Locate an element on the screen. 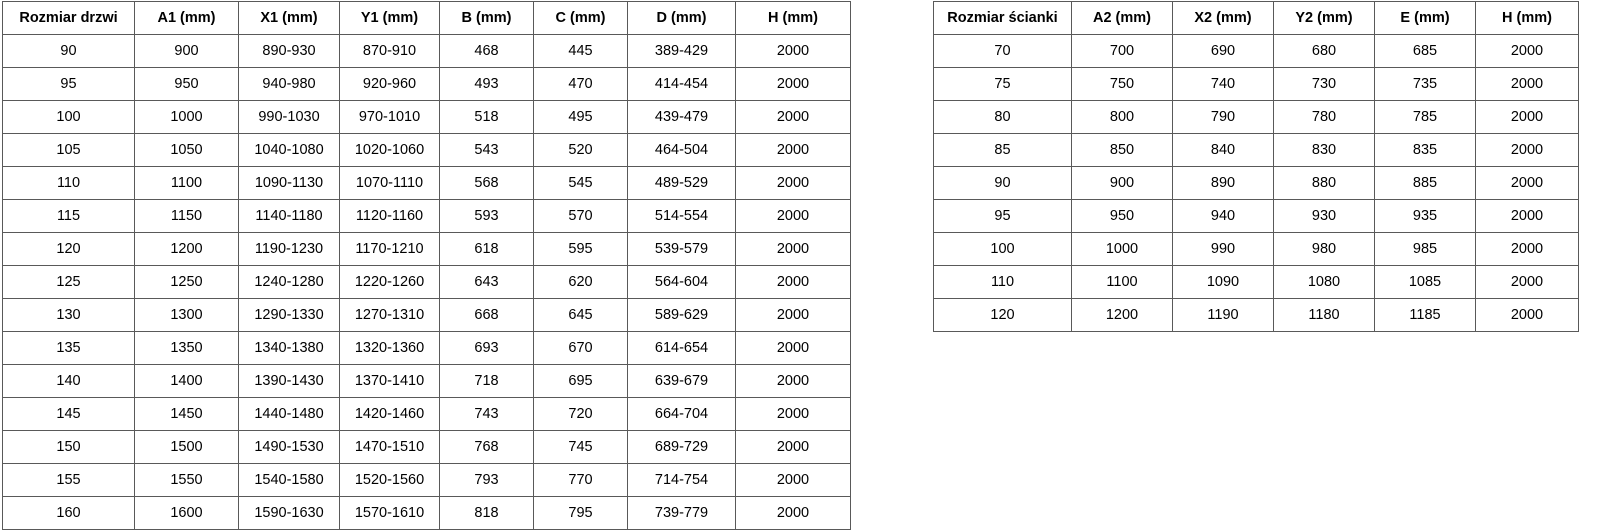 The width and height of the screenshot is (1600, 530). wall-table-cell: 1090 is located at coordinates (1223, 282).